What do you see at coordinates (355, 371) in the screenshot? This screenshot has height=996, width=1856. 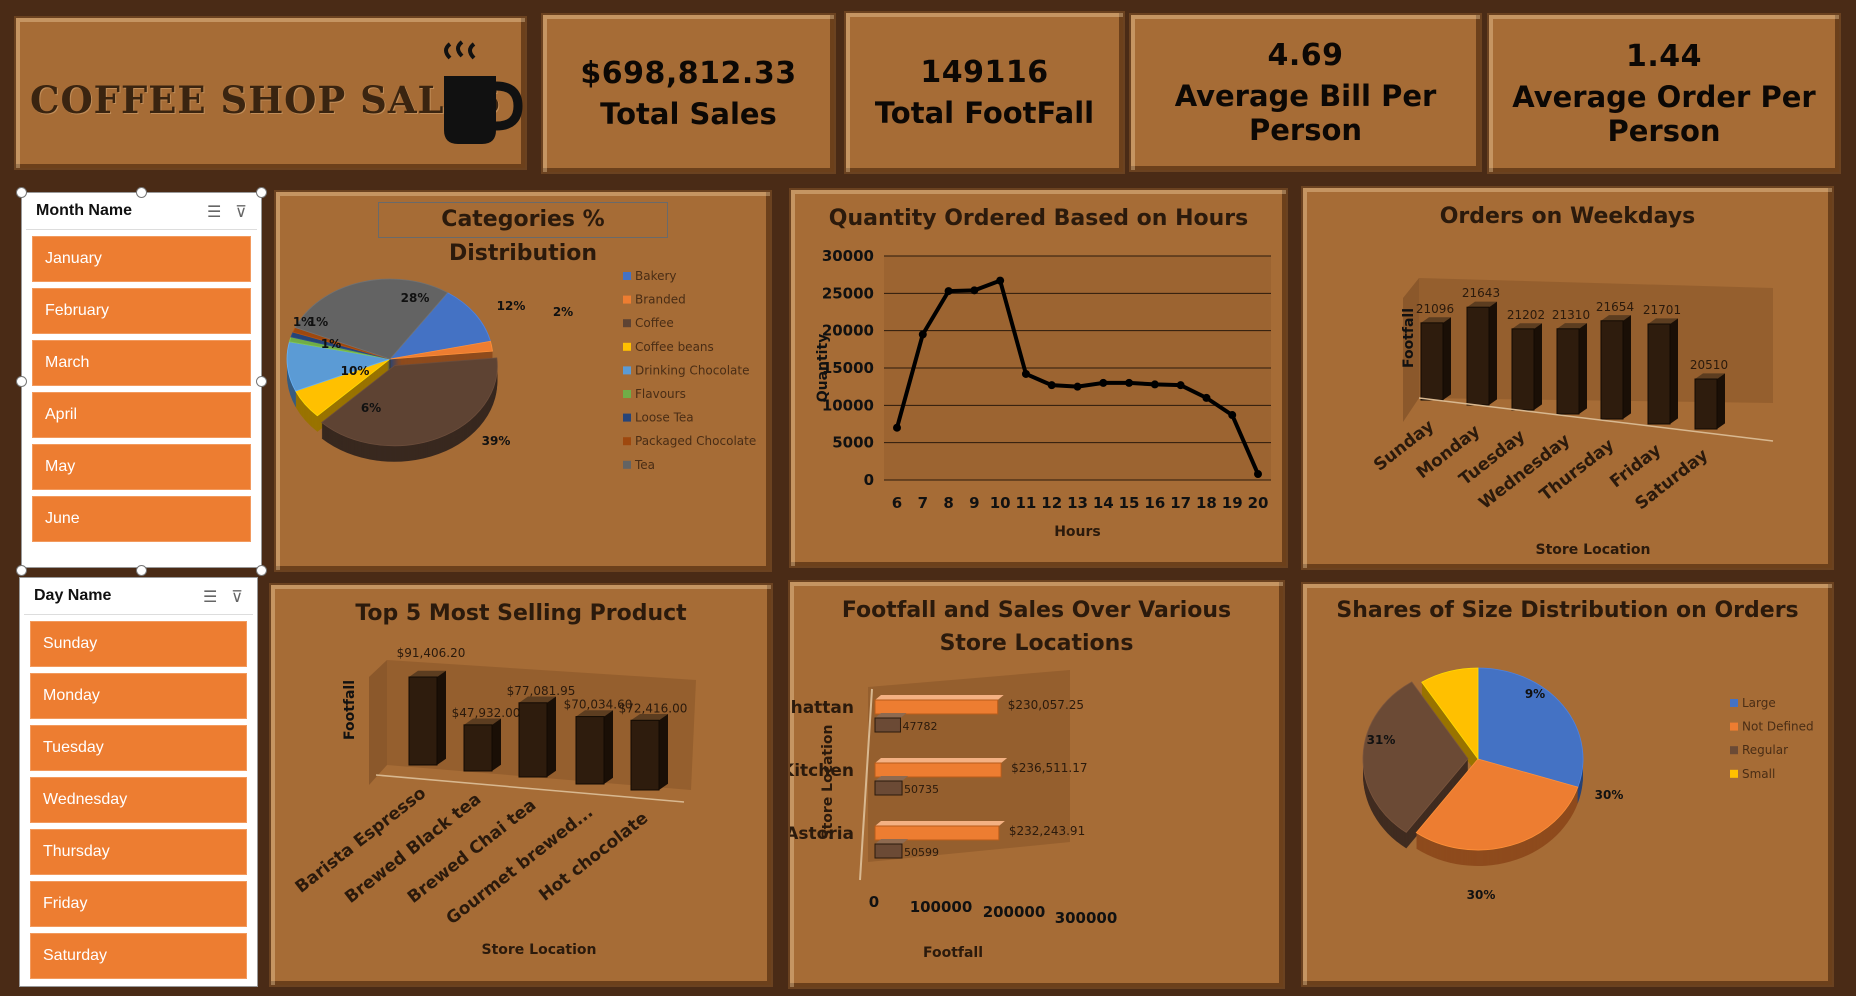 I see `data-label: 10%` at bounding box center [355, 371].